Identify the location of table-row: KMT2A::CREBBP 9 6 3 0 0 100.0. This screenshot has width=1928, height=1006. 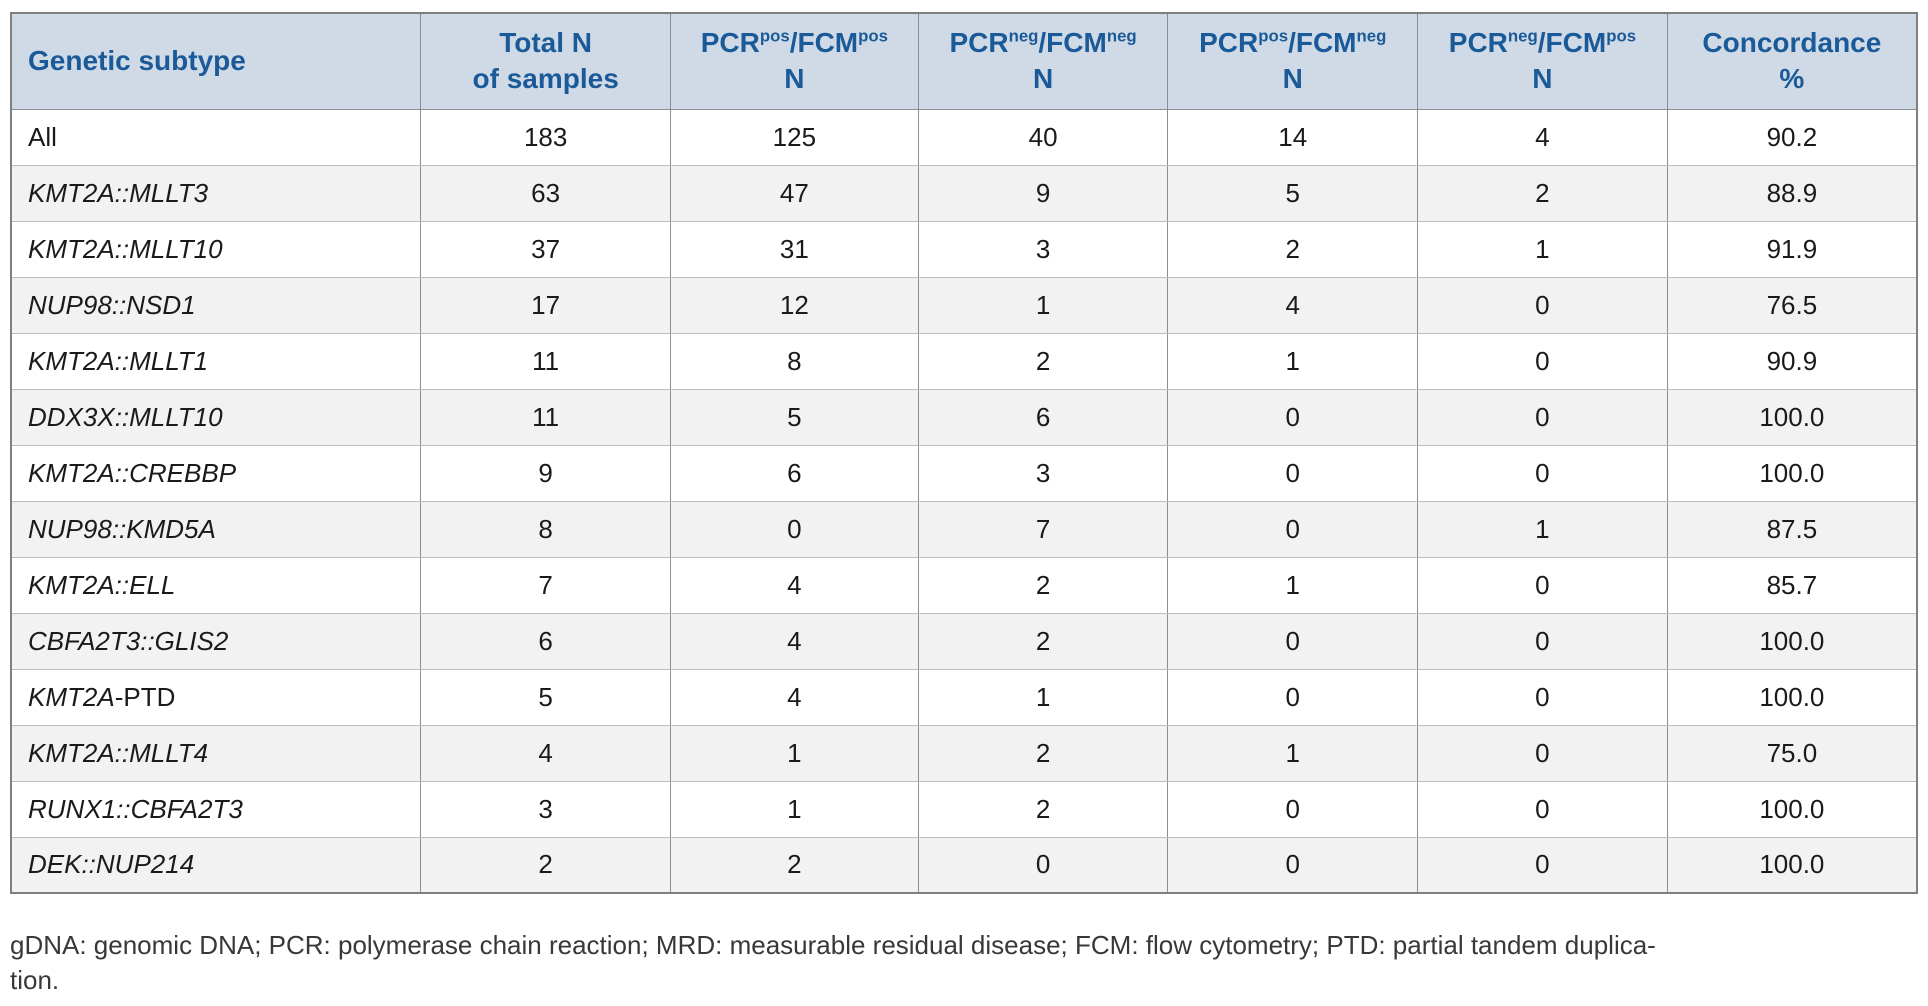
(964, 473).